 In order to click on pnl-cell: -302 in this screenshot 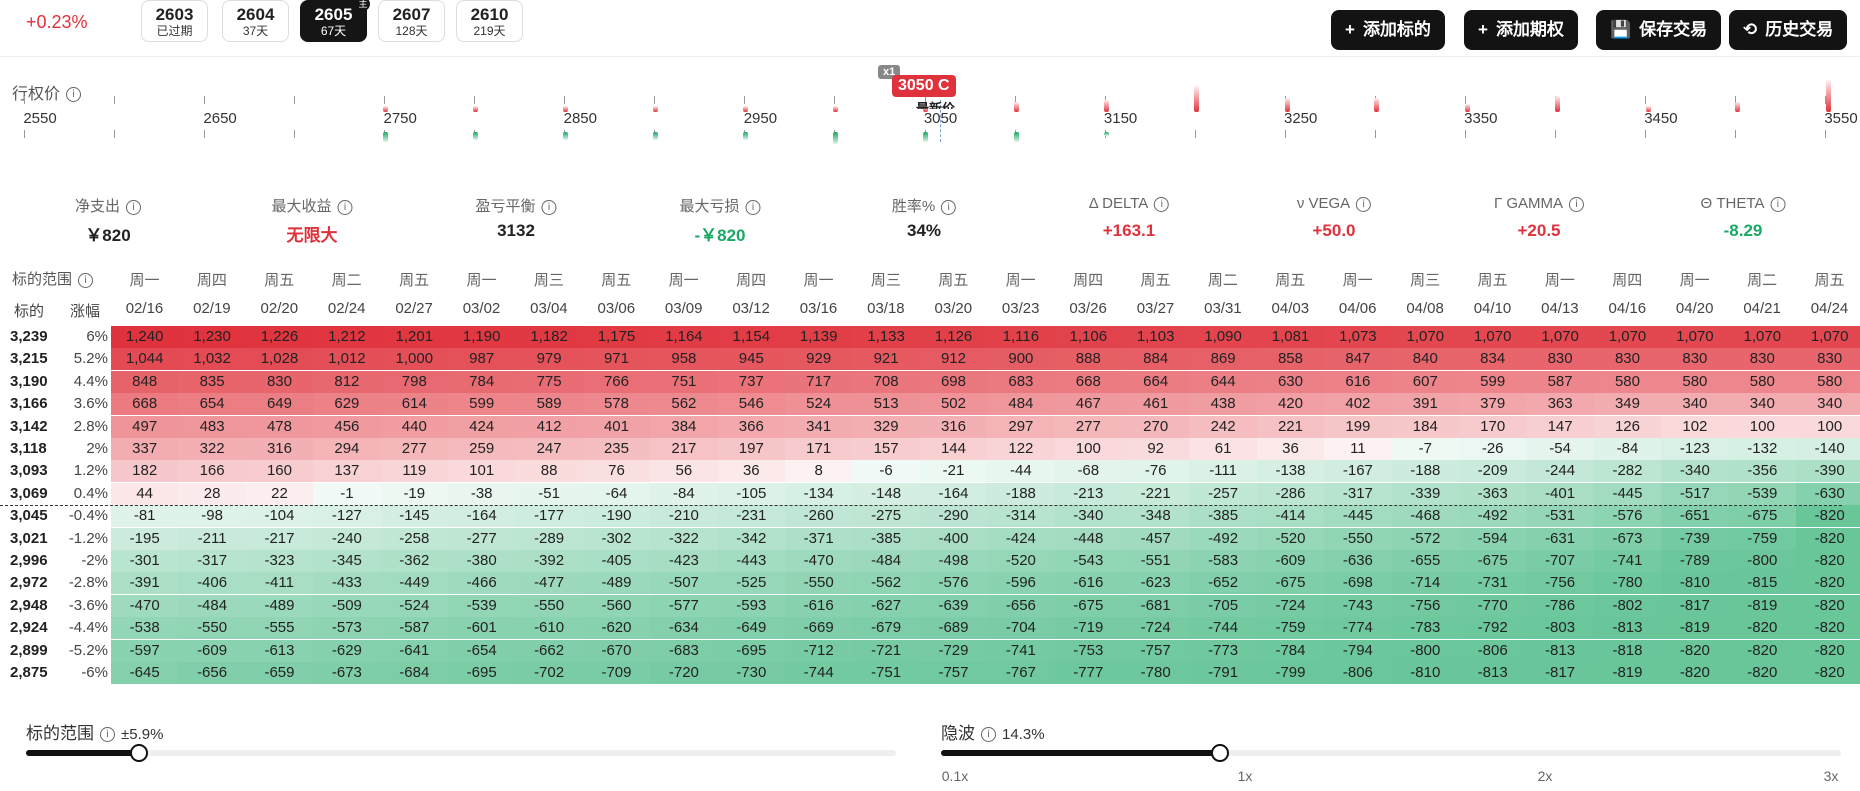, I will do `click(616, 538)`.